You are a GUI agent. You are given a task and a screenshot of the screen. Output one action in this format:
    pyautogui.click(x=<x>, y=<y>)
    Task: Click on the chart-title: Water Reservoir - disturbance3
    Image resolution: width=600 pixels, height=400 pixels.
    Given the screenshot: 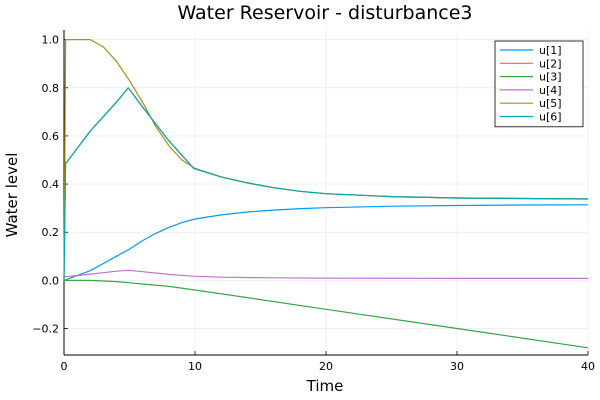 What is the action you would take?
    pyautogui.click(x=324, y=13)
    